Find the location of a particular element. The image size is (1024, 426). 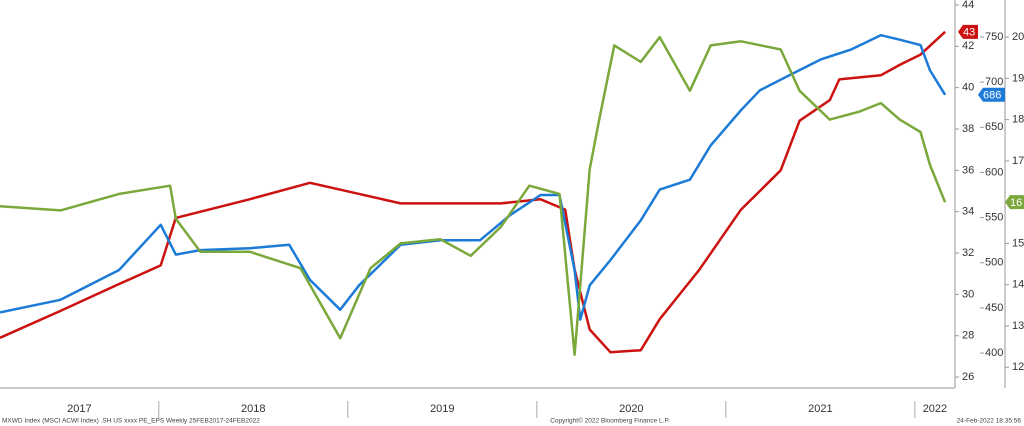

last-value-label: 16 is located at coordinates (1016, 203).